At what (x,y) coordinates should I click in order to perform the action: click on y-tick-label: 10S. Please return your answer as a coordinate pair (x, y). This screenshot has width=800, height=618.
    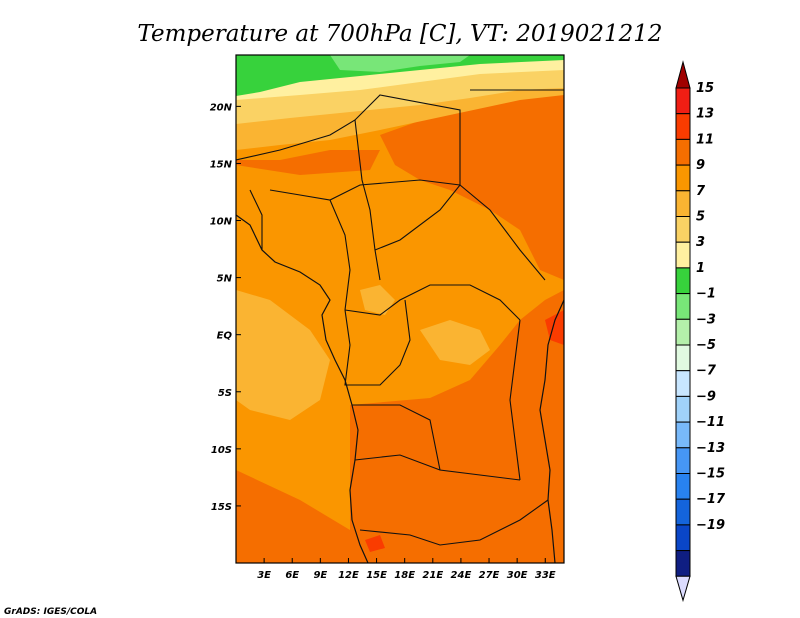
    Looking at the image, I should click on (221, 450).